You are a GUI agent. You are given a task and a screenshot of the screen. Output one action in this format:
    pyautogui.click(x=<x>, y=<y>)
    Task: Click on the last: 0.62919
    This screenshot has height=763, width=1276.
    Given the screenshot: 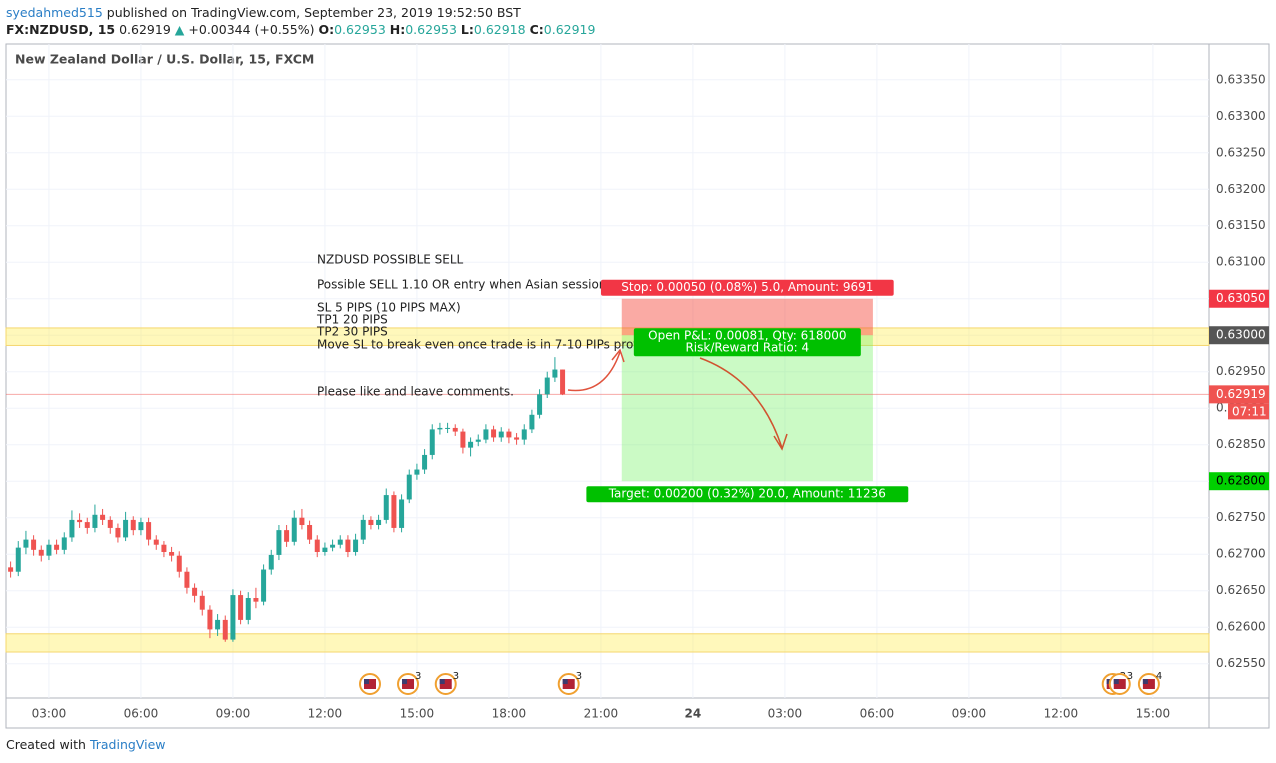 What is the action you would take?
    pyautogui.click(x=145, y=29)
    